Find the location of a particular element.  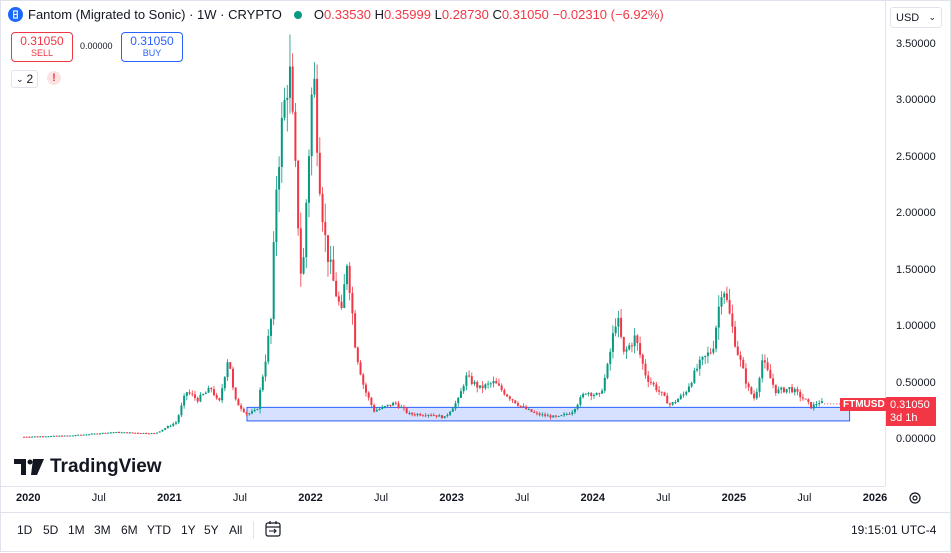

symbol-title: Fantom (Migrated to Sonic) · 1W · CRYPTO is located at coordinates (155, 14).